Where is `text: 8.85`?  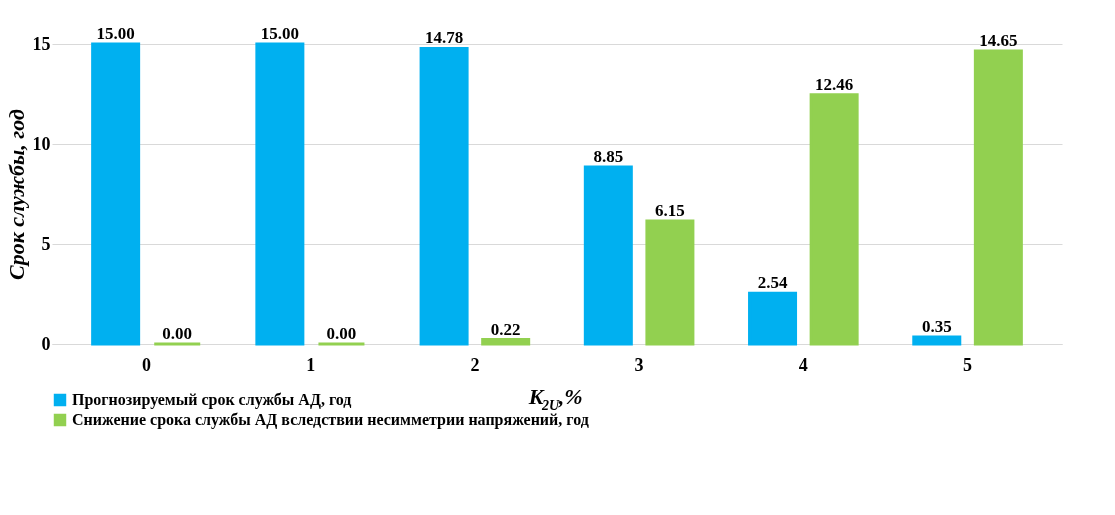 text: 8.85 is located at coordinates (608, 156).